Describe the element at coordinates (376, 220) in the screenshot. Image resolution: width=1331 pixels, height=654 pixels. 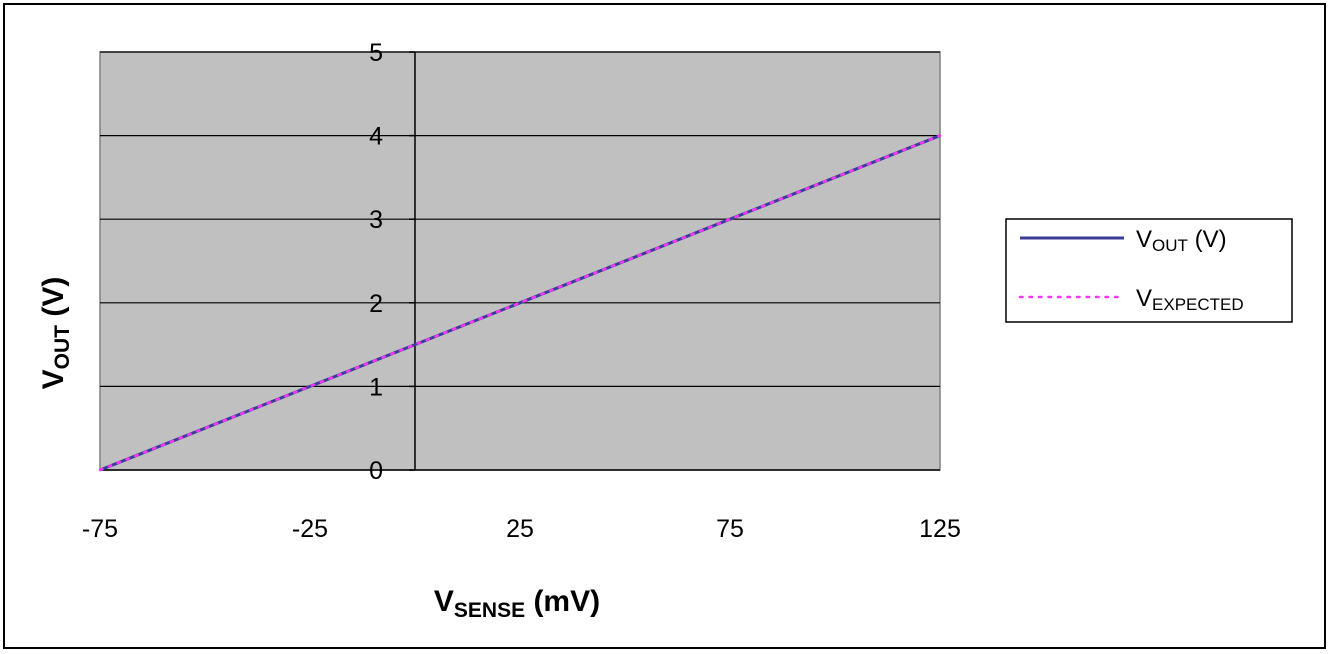
I see `y-tick-label: 3` at that location.